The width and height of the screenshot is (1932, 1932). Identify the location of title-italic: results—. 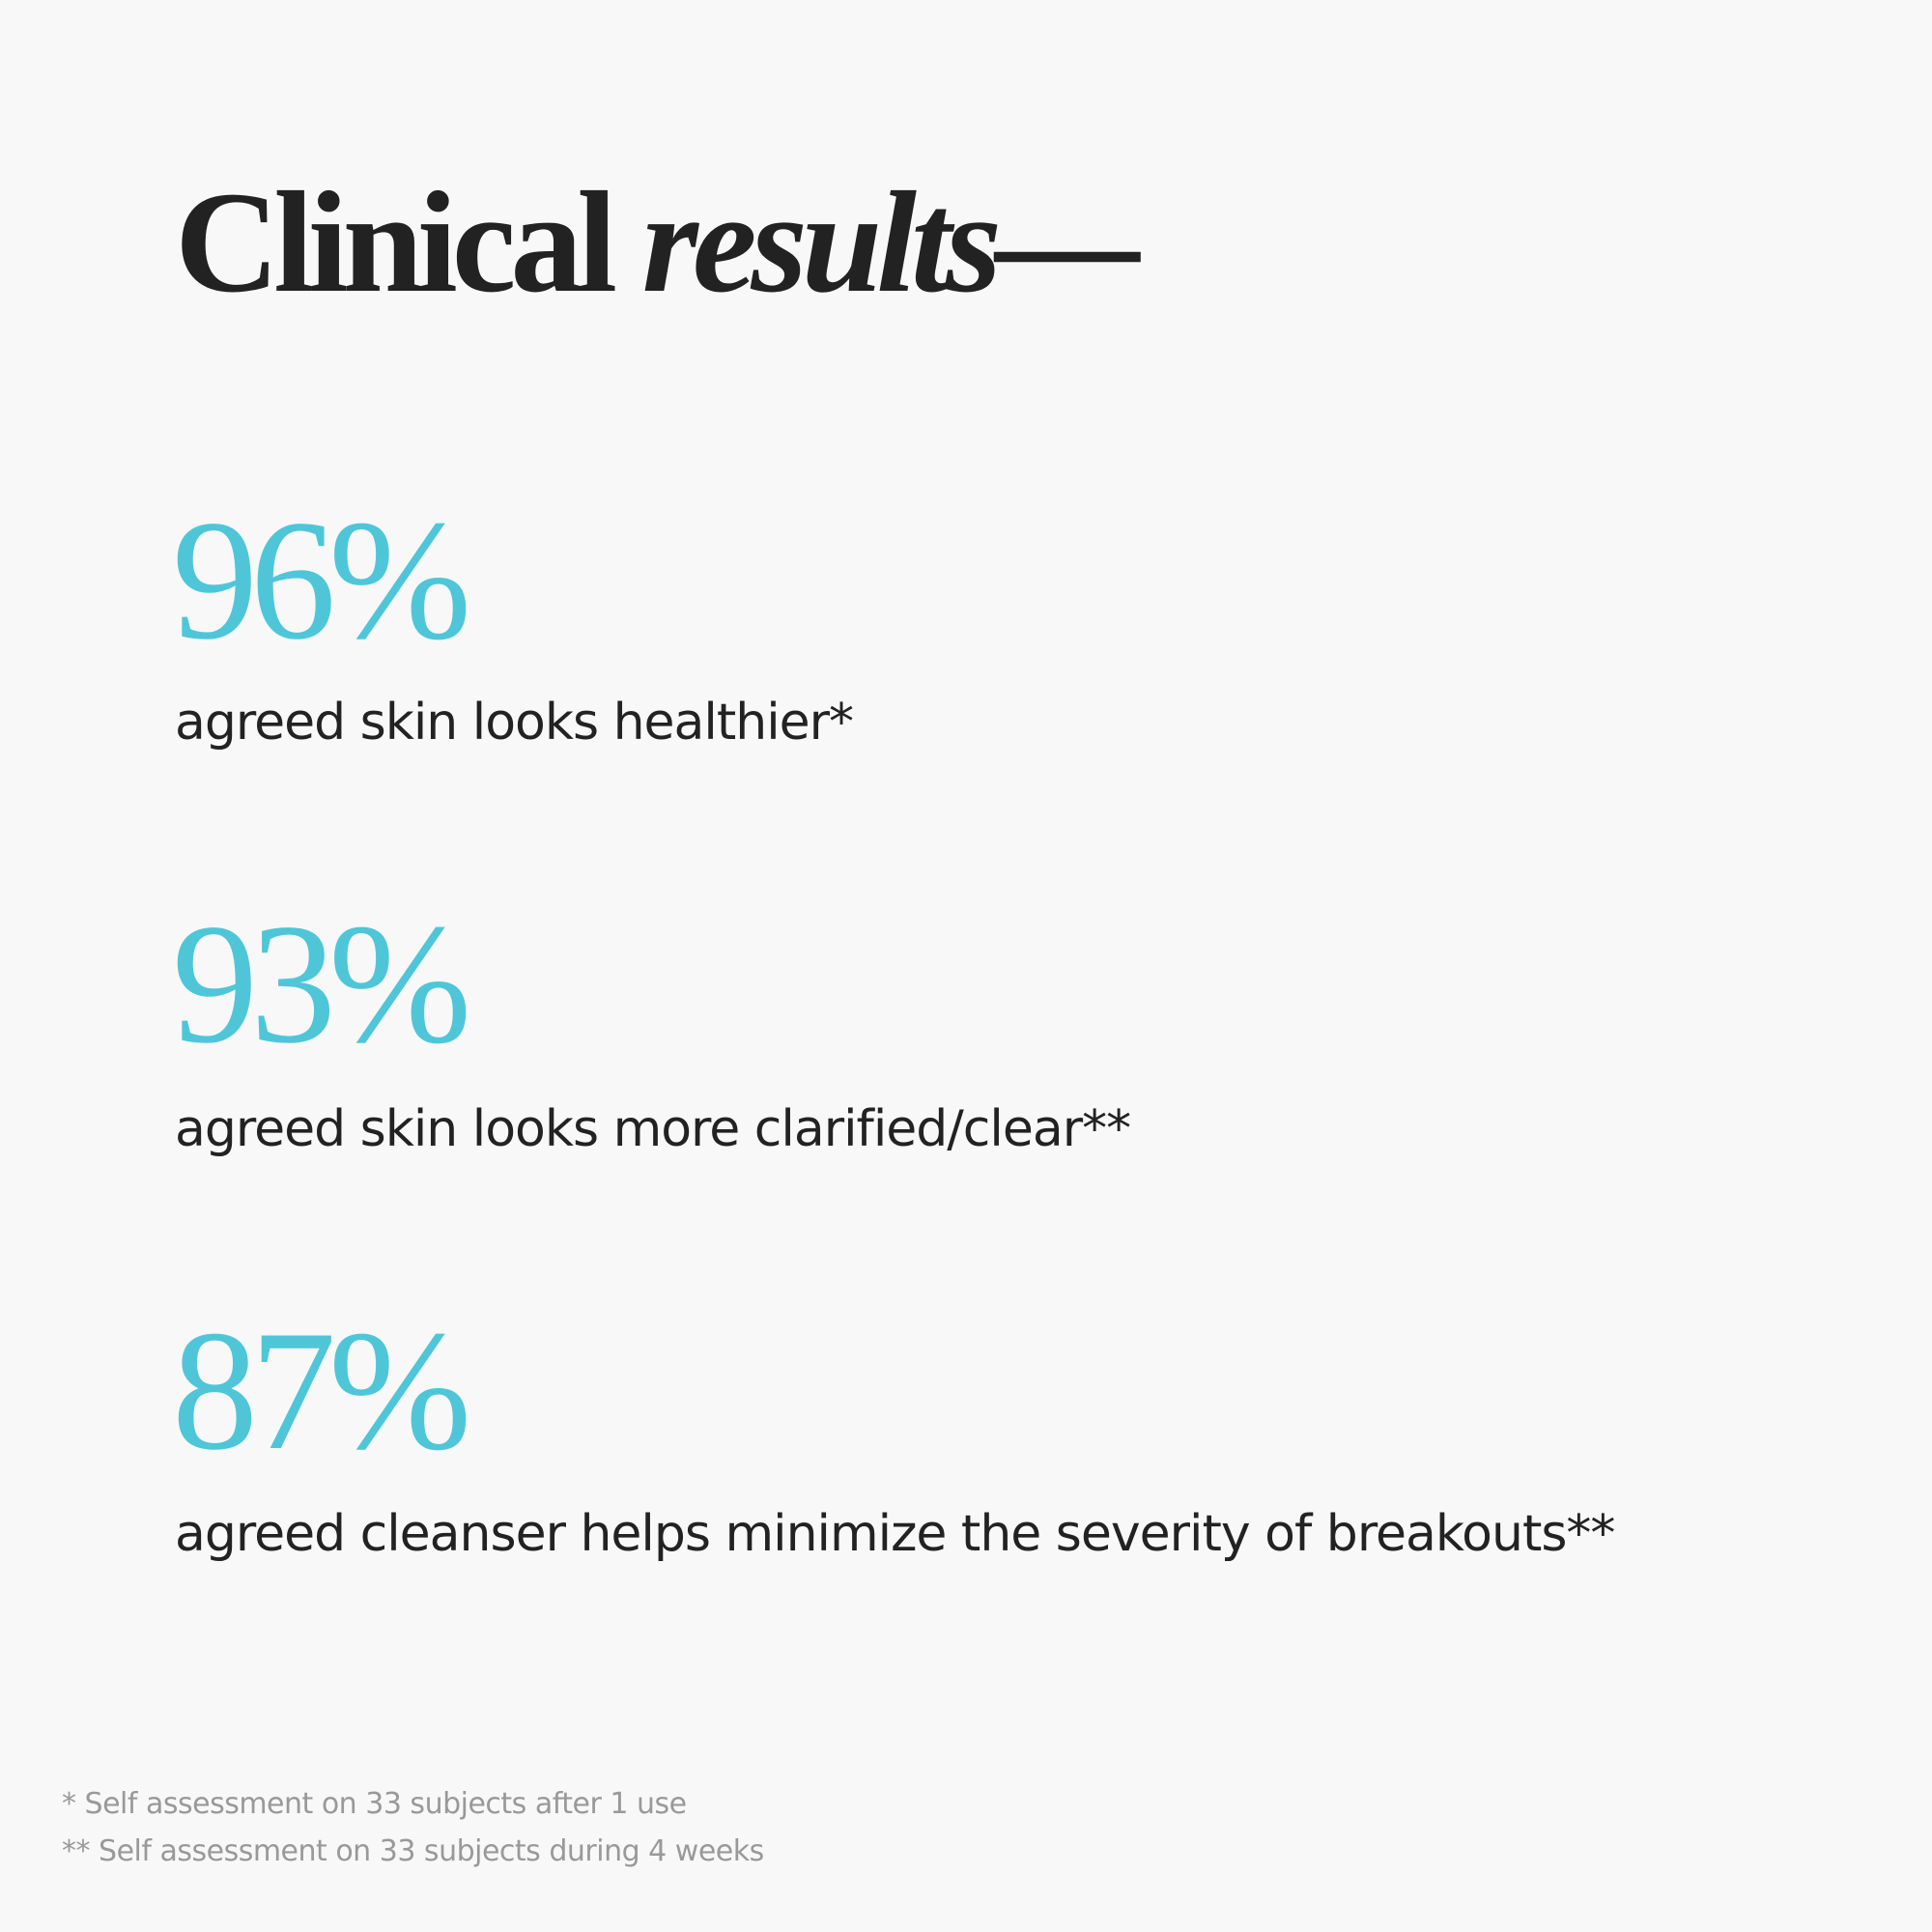
(891, 242).